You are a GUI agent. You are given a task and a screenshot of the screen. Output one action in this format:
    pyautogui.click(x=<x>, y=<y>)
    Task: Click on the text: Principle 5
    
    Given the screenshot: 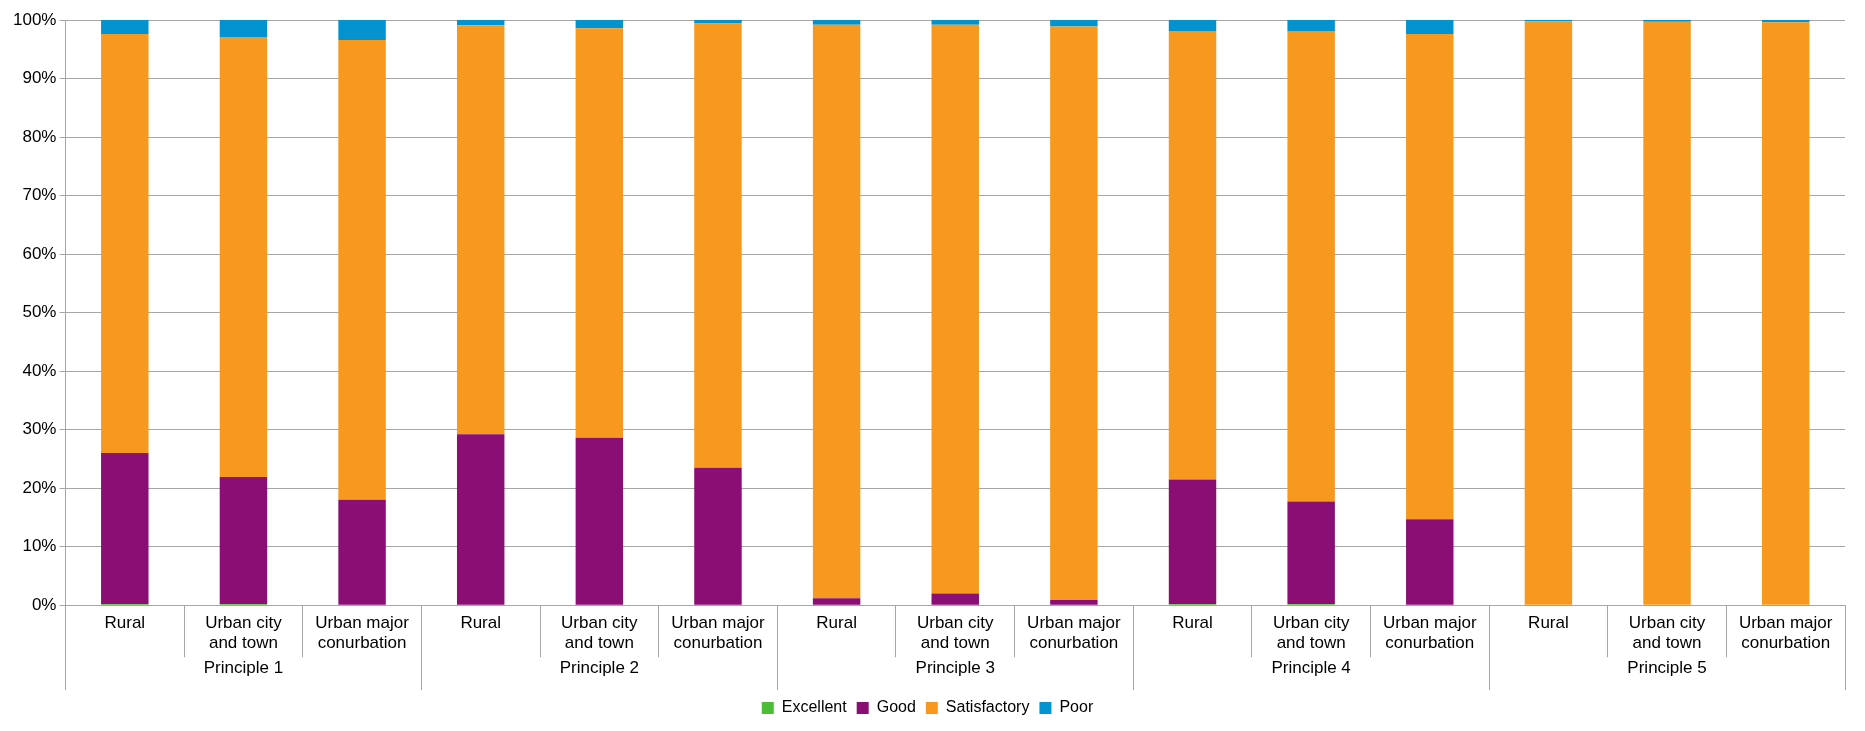 What is the action you would take?
    pyautogui.click(x=1667, y=667)
    